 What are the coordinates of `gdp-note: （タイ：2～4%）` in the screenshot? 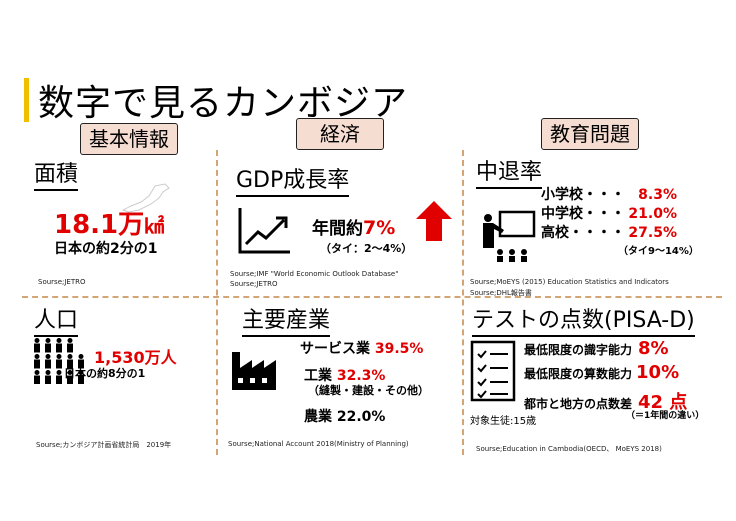 It's located at (366, 248).